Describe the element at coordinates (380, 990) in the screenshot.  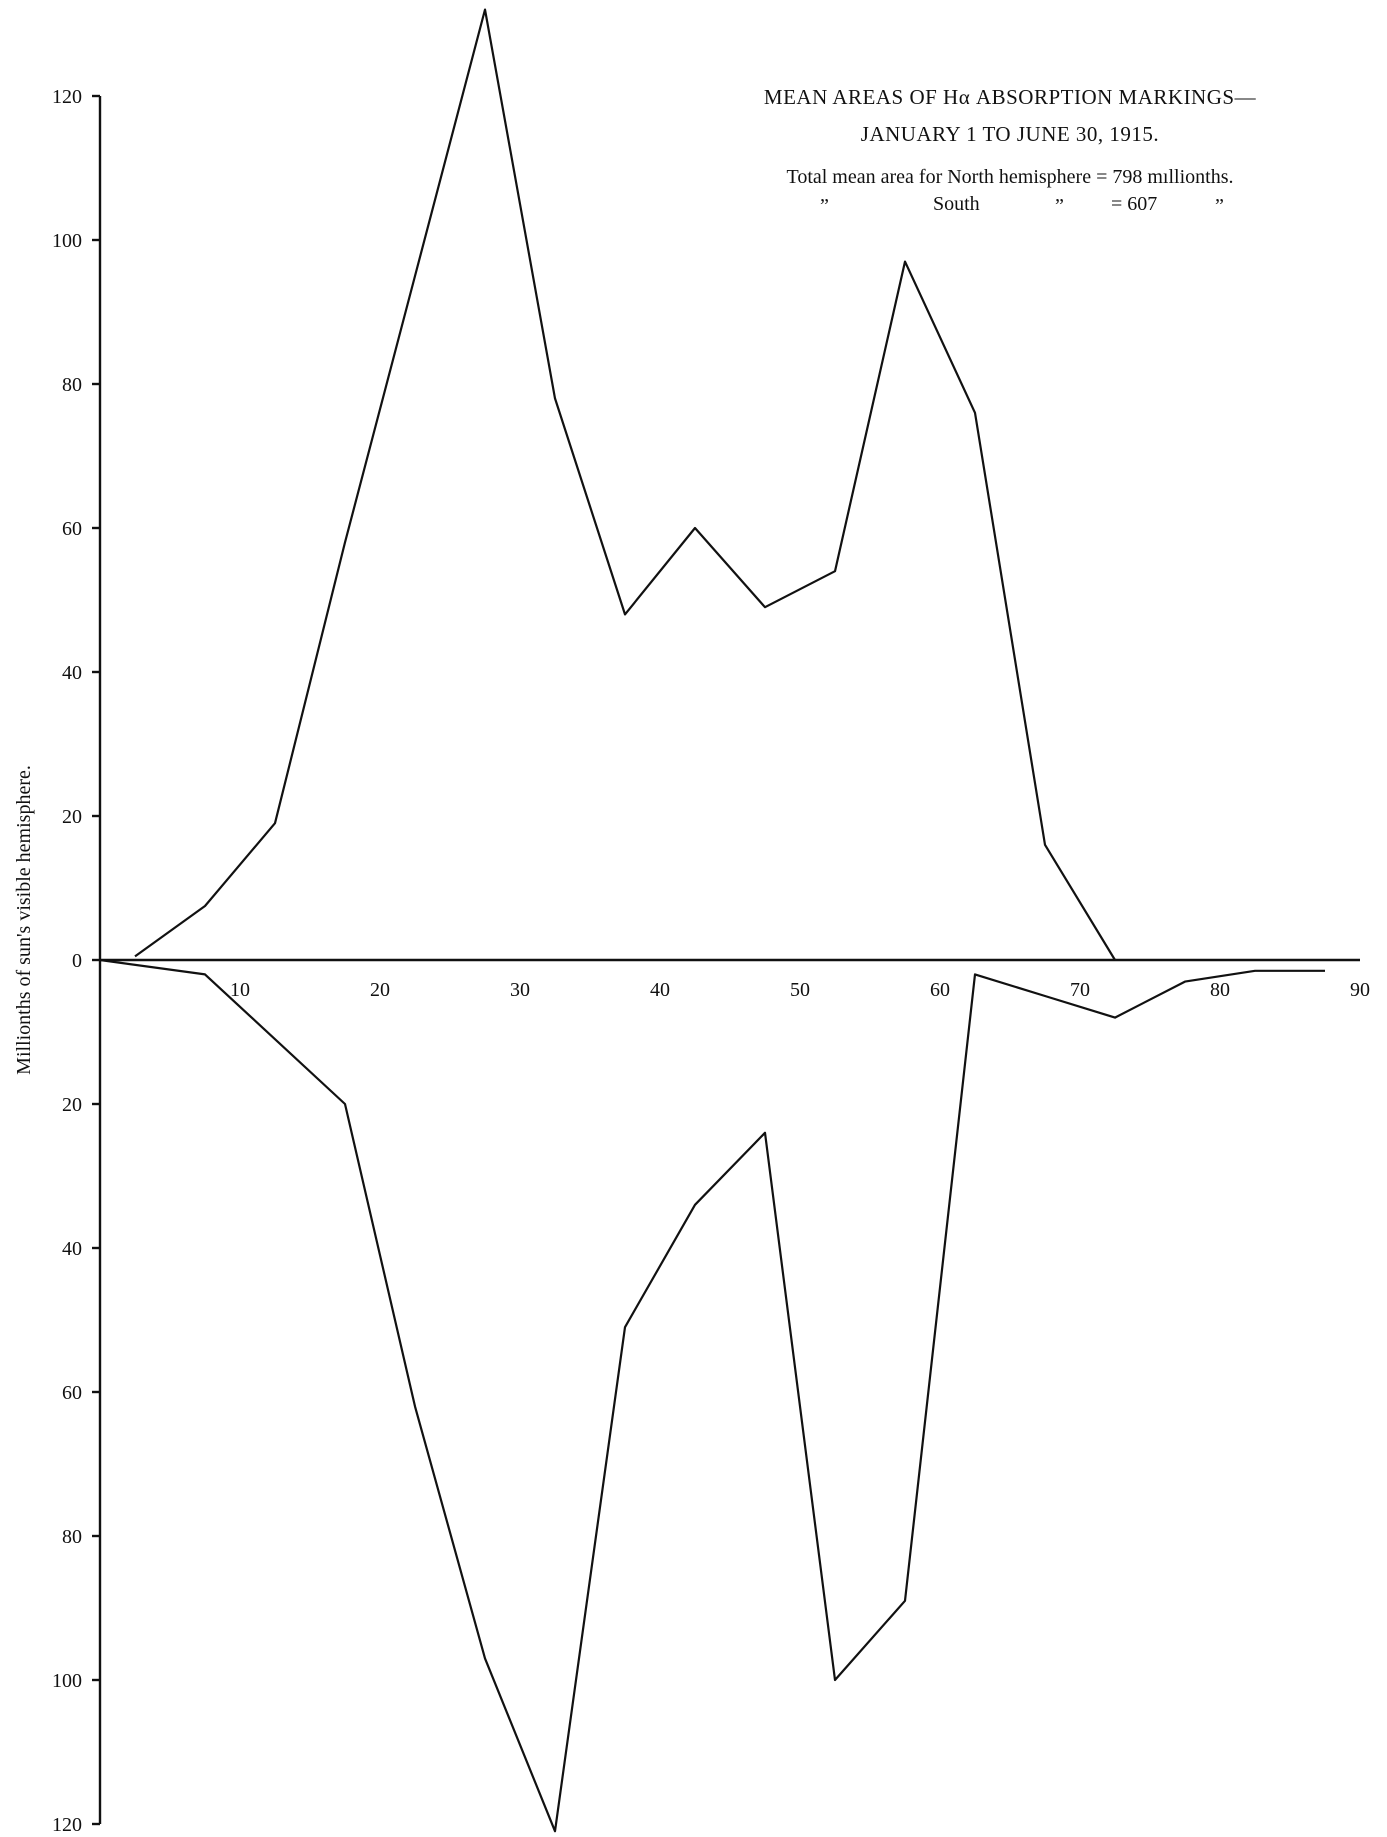
I see `x-tick-label: 20` at that location.